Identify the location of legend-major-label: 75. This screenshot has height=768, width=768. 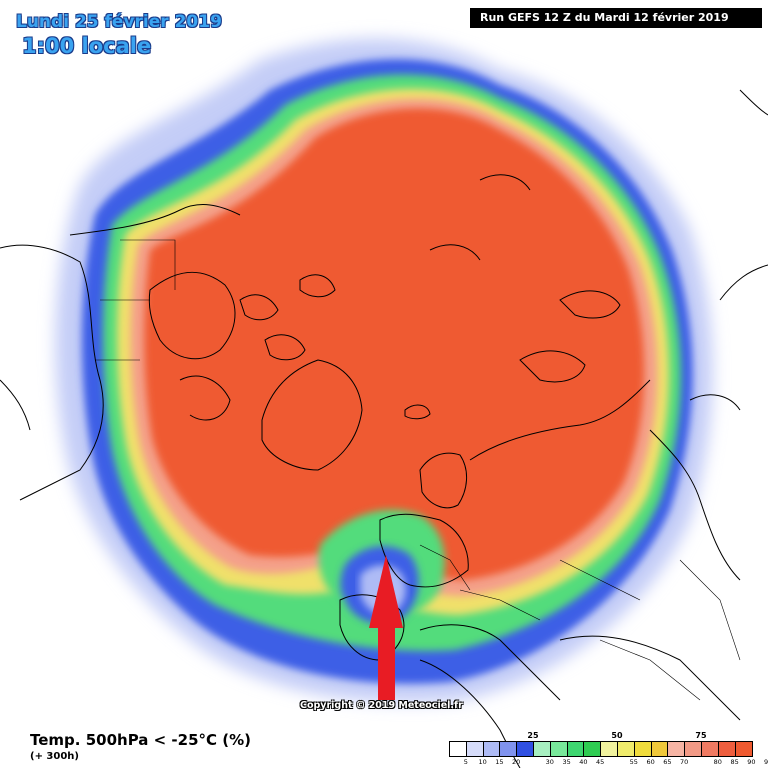
(701, 735).